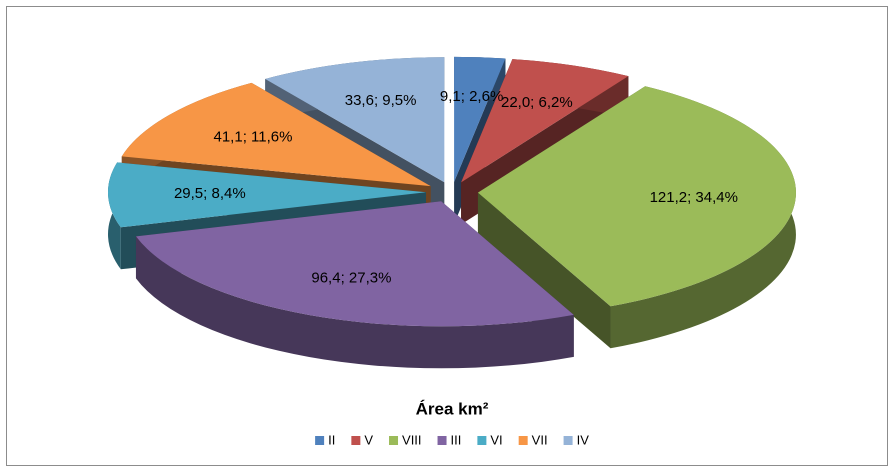 The width and height of the screenshot is (894, 472). What do you see at coordinates (540, 439) in the screenshot?
I see `legend-label: VII` at bounding box center [540, 439].